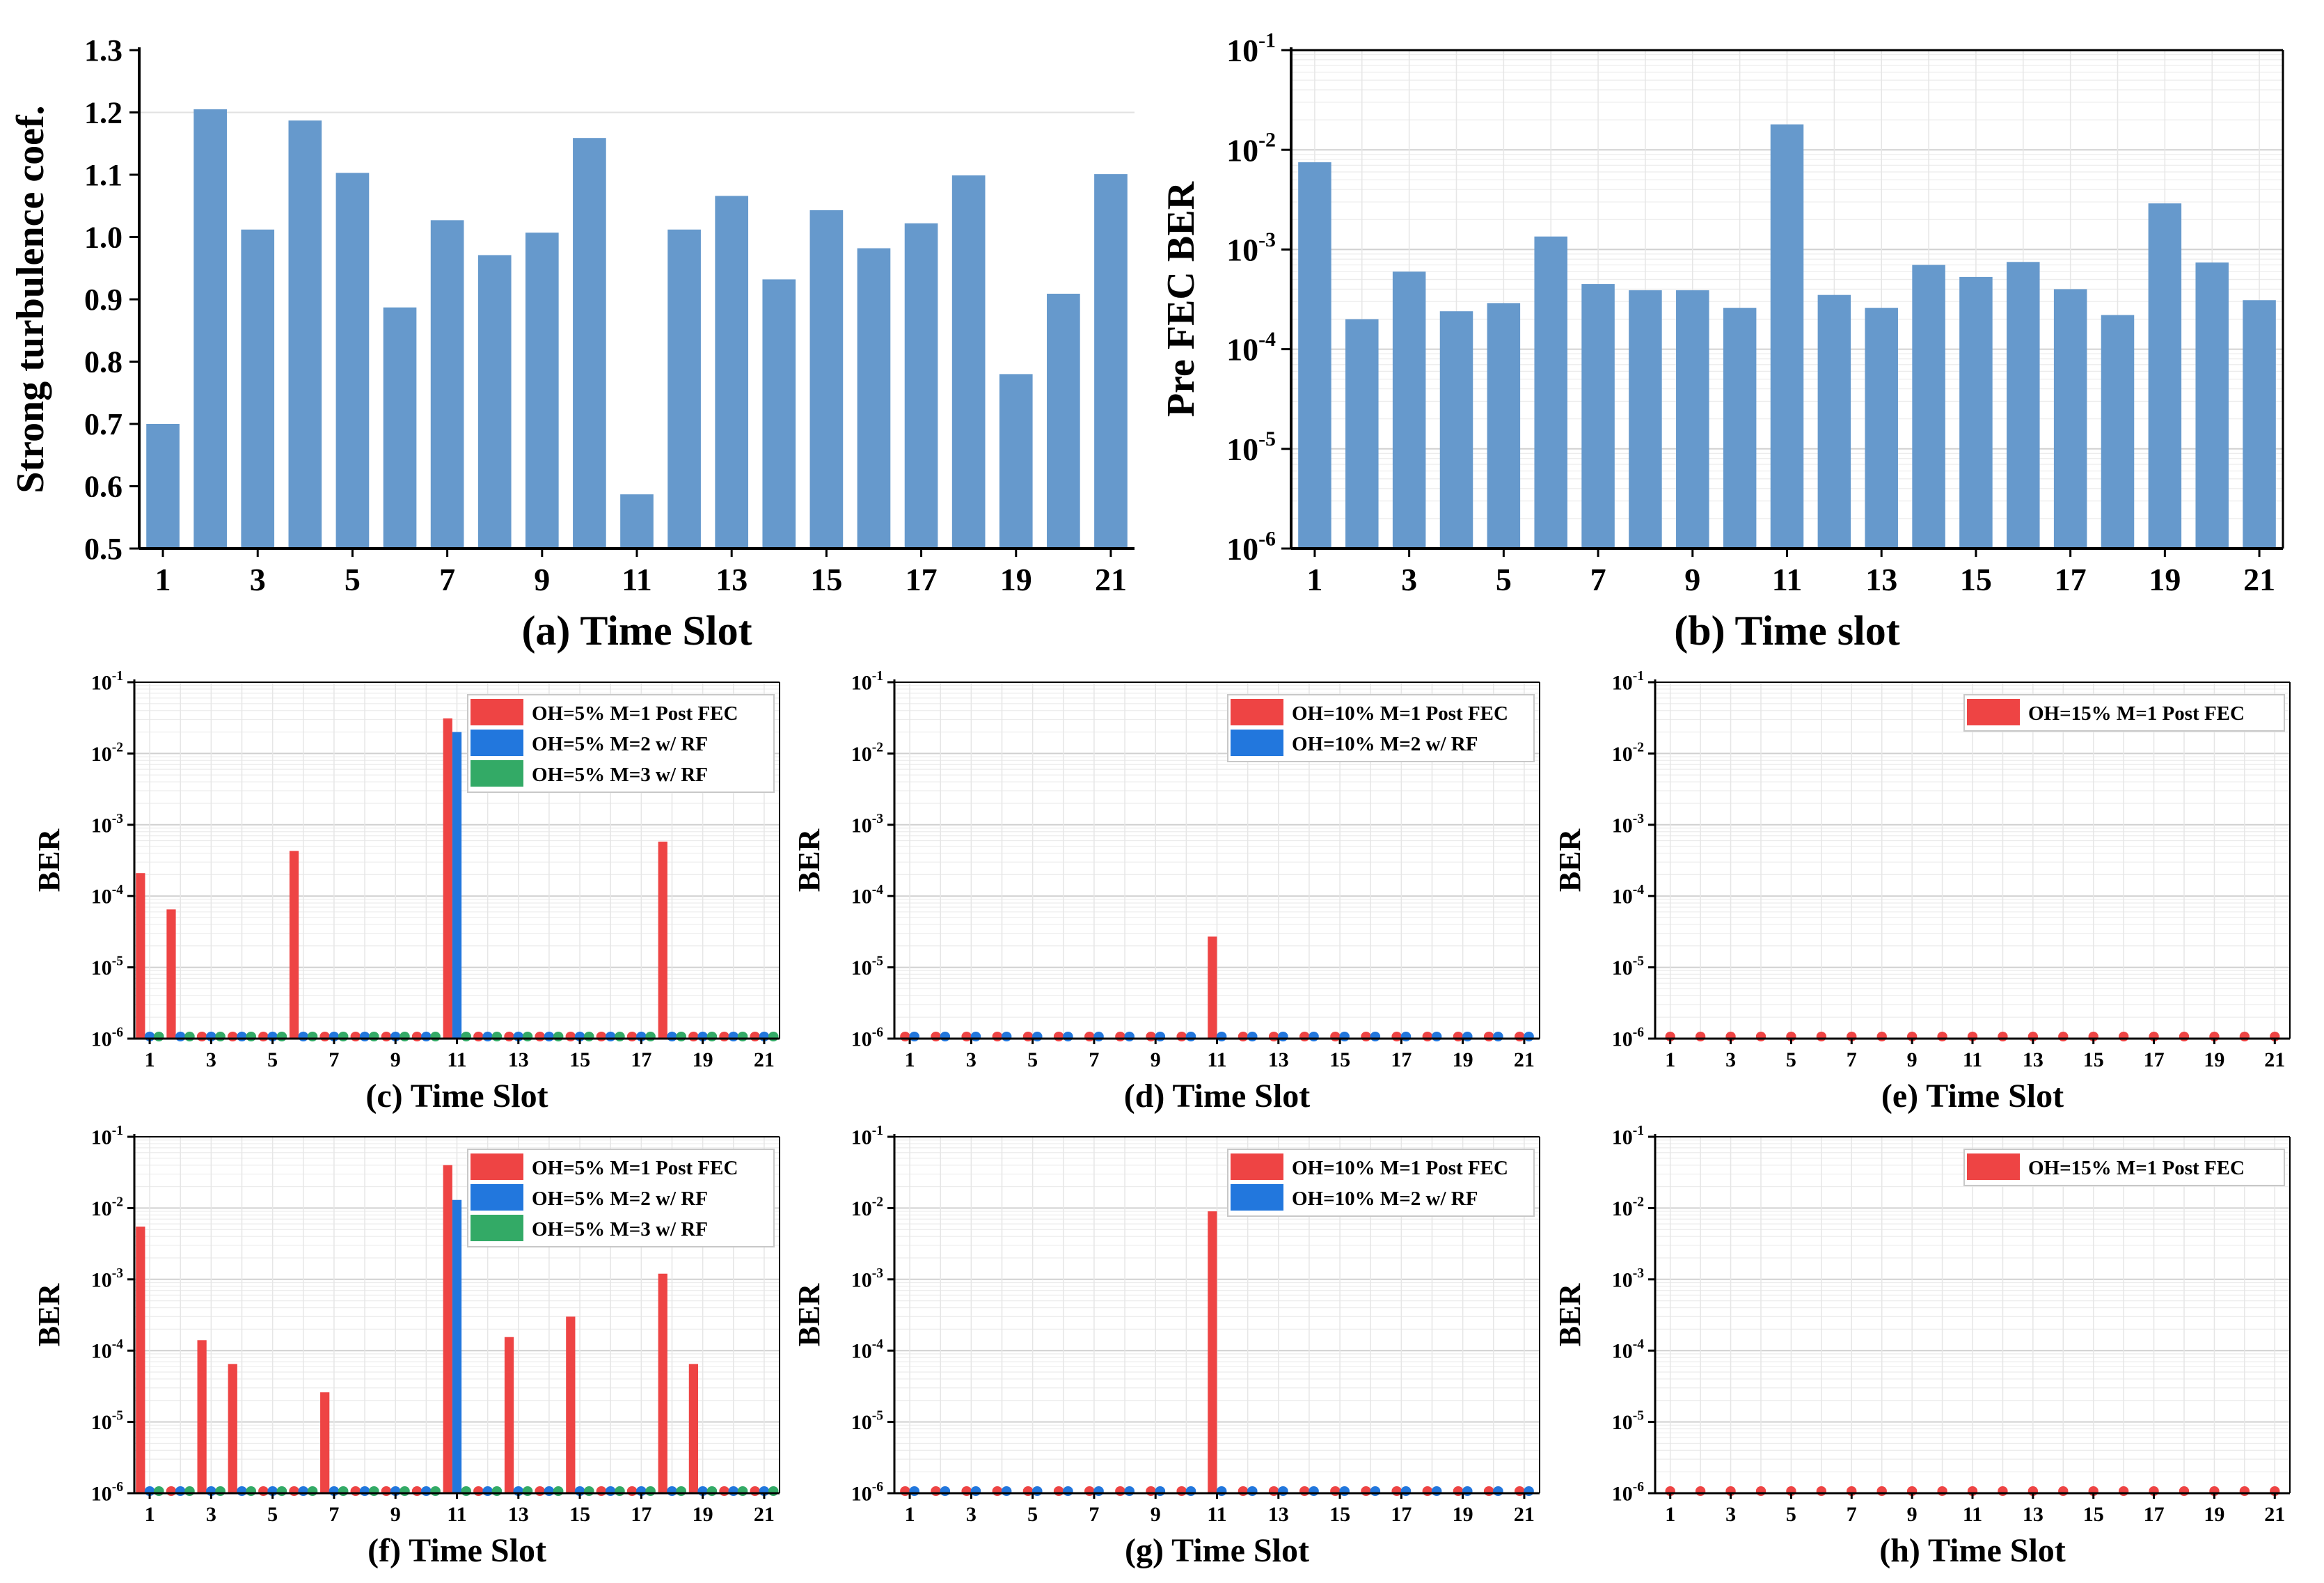  Describe the element at coordinates (107, 753) in the screenshot. I see `y-tick-label: 10⁻²` at that location.